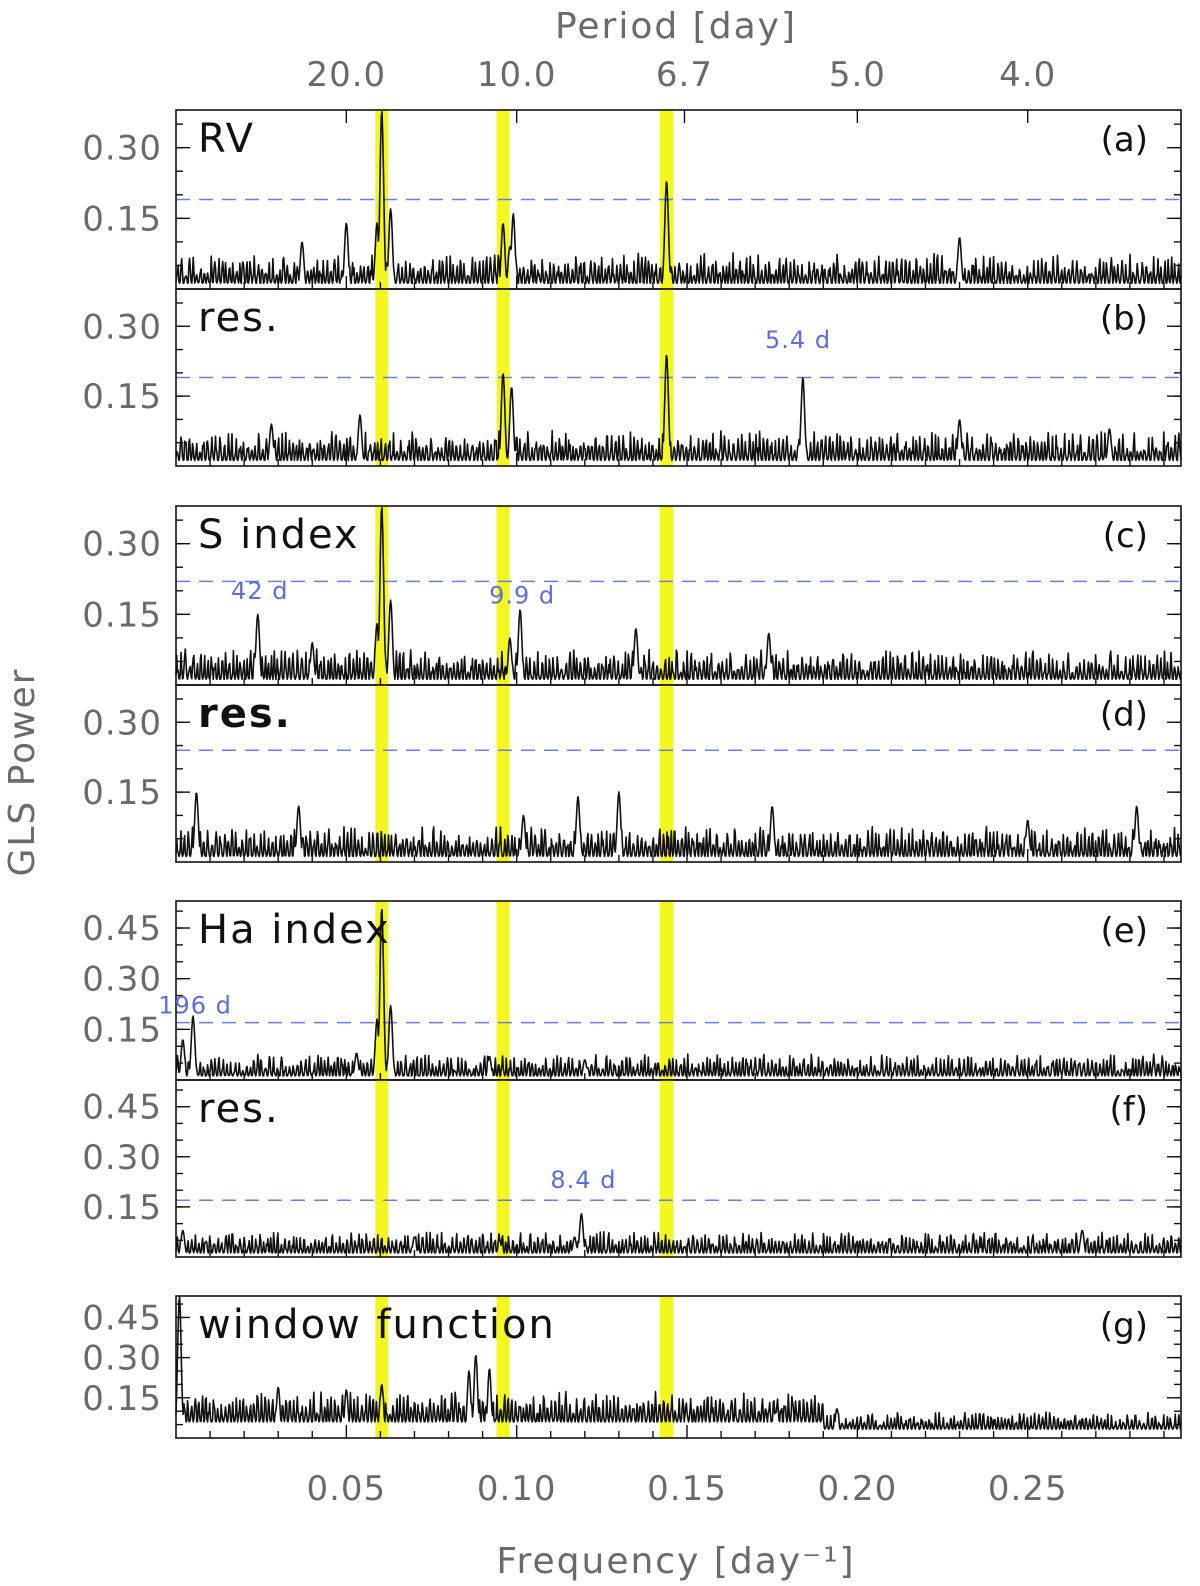 This screenshot has height=1586, width=1200. What do you see at coordinates (346, 1489) in the screenshot?
I see `x-tick-label: 0.05` at bounding box center [346, 1489].